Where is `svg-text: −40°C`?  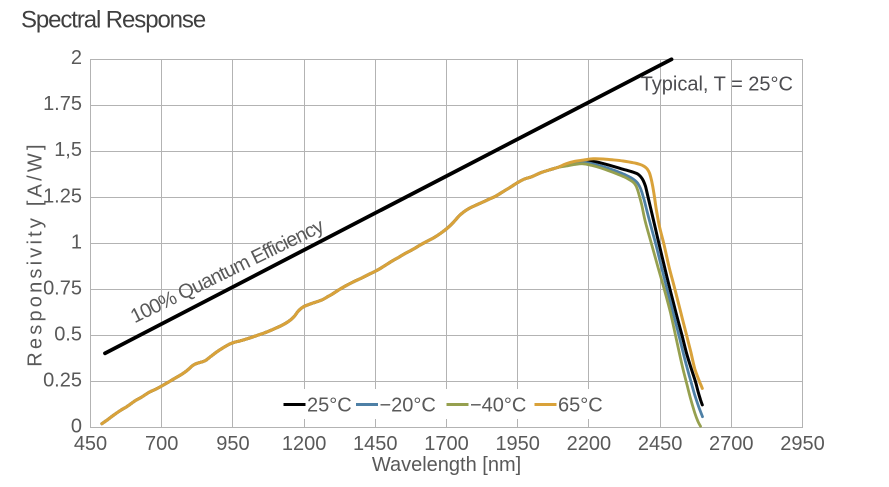 svg-text: −40°C is located at coordinates (498, 406).